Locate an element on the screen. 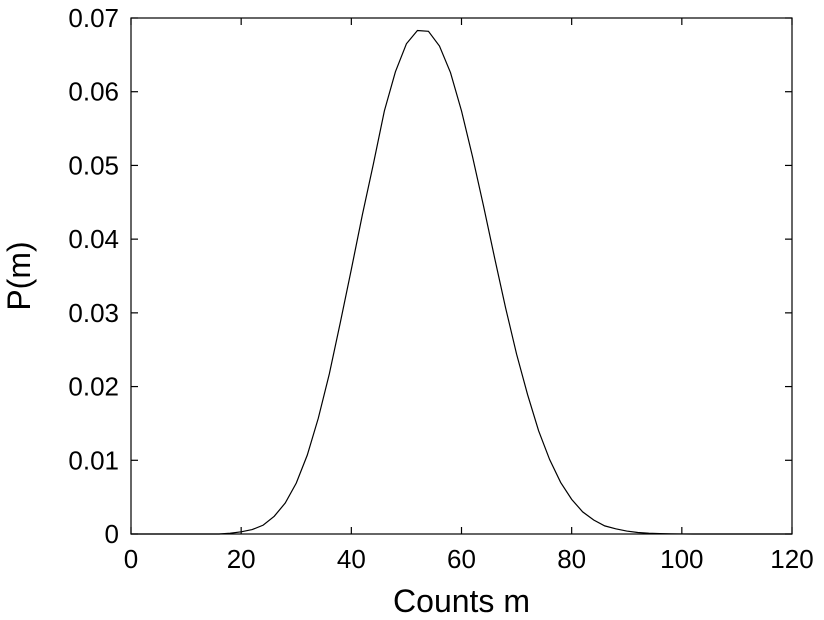  y-axis-label: P(m) is located at coordinates (19, 275).